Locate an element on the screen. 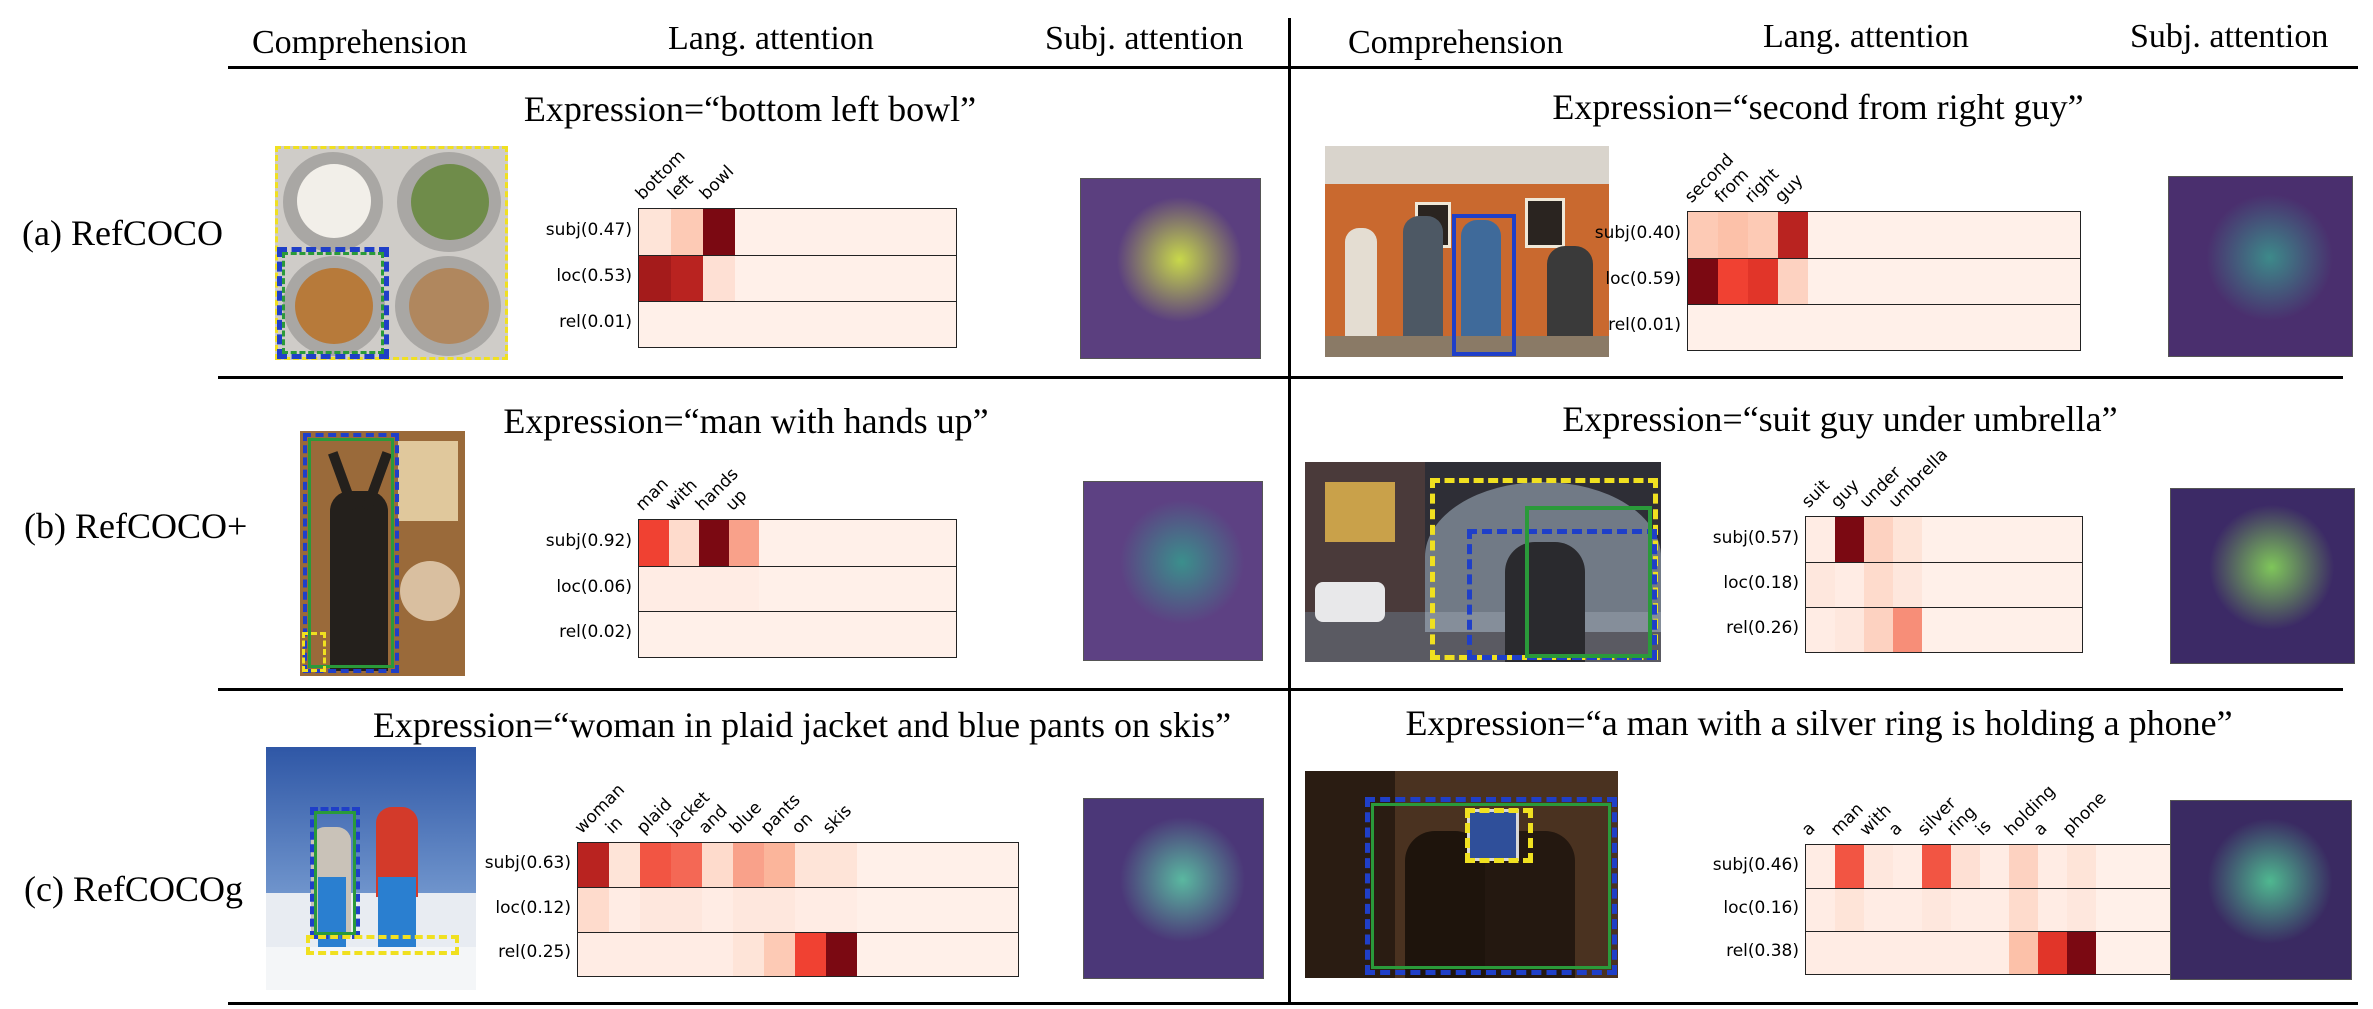  heatmap-row-label: rel(0.26) is located at coordinates (1762, 627).